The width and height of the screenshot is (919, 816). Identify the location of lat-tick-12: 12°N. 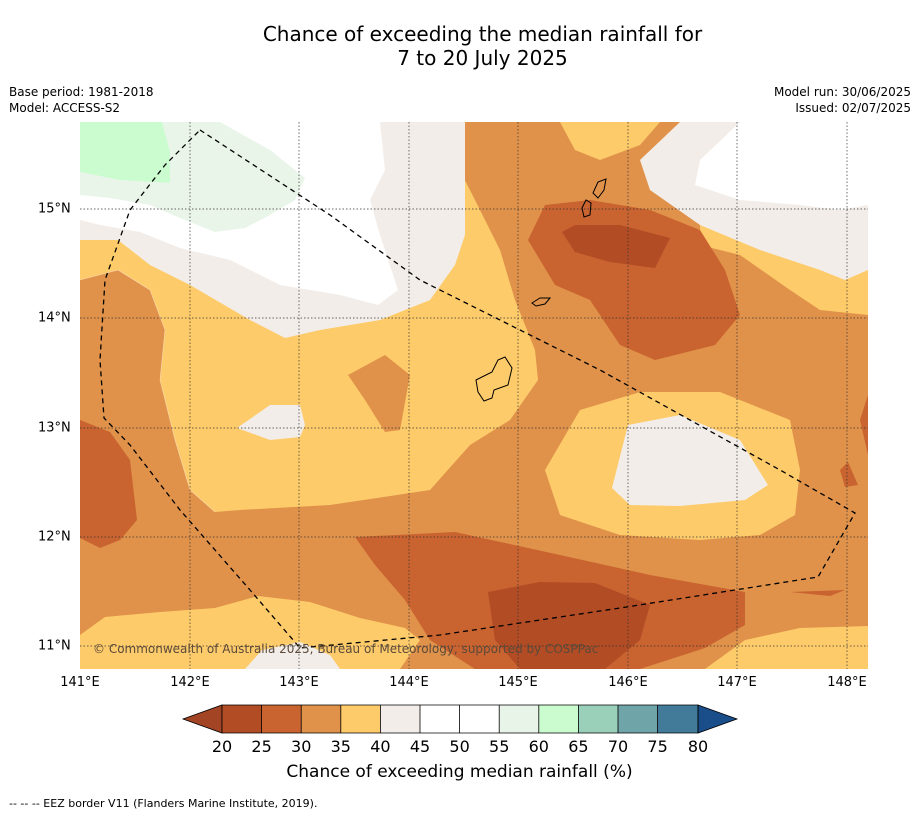
(54, 537).